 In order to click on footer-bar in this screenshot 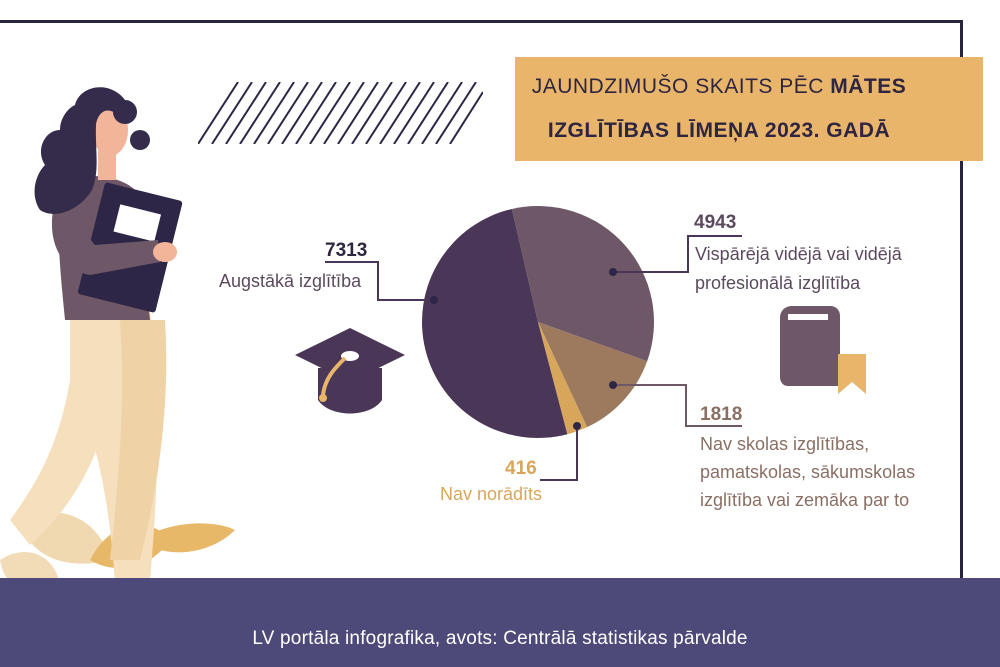, I will do `click(500, 622)`.